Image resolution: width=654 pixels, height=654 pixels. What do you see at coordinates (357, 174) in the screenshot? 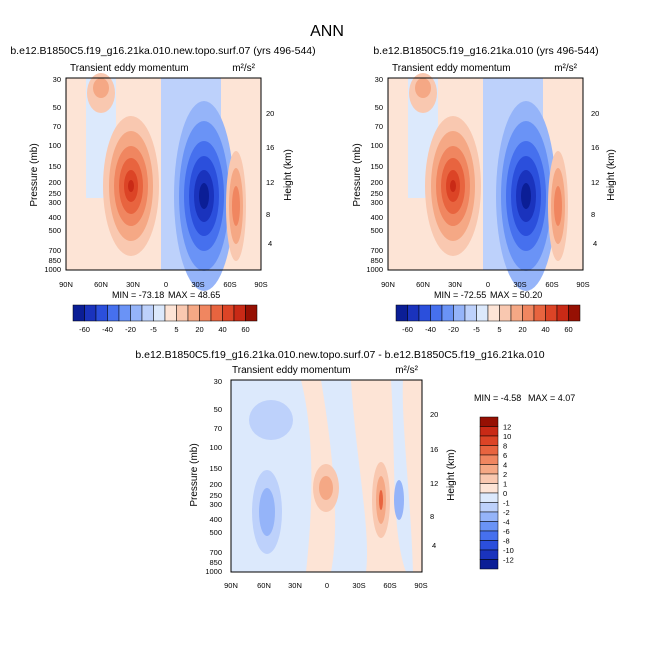
I see `panel-right-ylabel: Pressure (mb)` at bounding box center [357, 174].